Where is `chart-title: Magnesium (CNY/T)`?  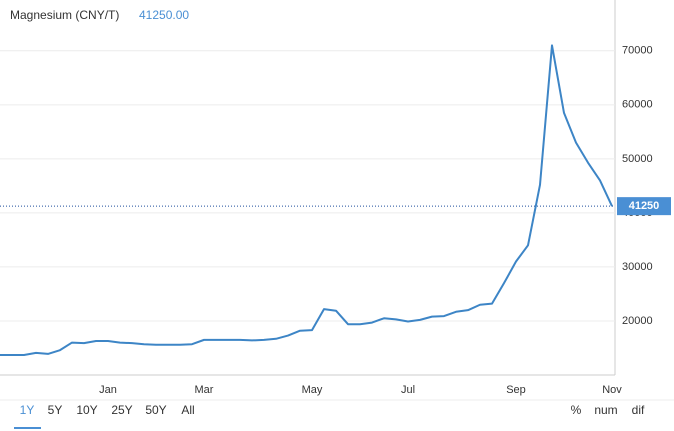 chart-title: Magnesium (CNY/T) is located at coordinates (64, 15).